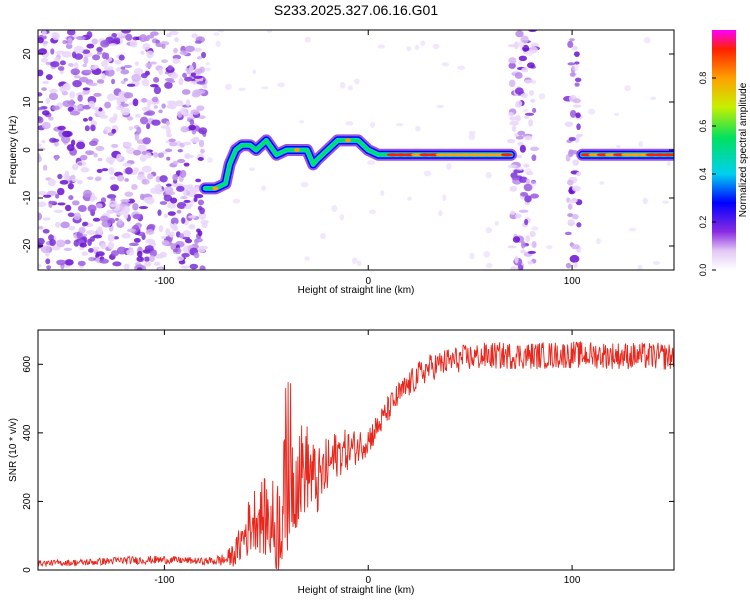 This screenshot has height=605, width=750. What do you see at coordinates (27, 570) in the screenshot?
I see `snr-ytick-label: 0` at bounding box center [27, 570].